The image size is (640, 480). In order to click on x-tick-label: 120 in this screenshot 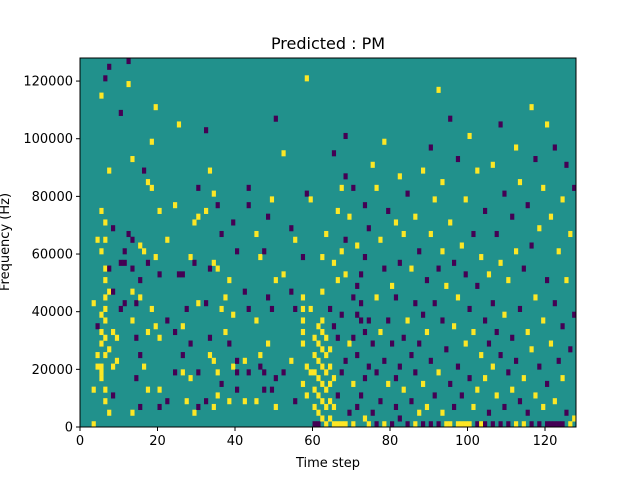, I will do `click(545, 441)`.